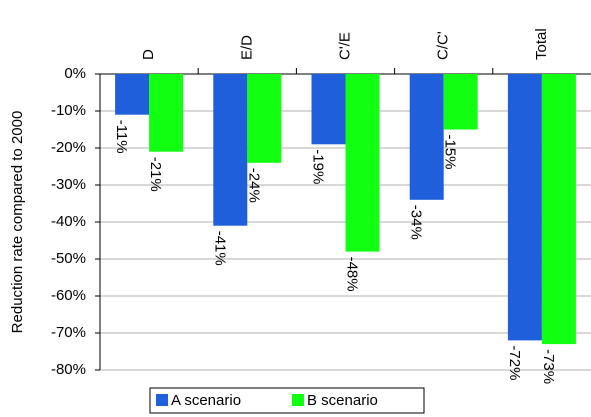 The image size is (591, 417). Describe the element at coordinates (17, 222) in the screenshot. I see `y-axis-title: Reduction rate compared to 2000` at that location.